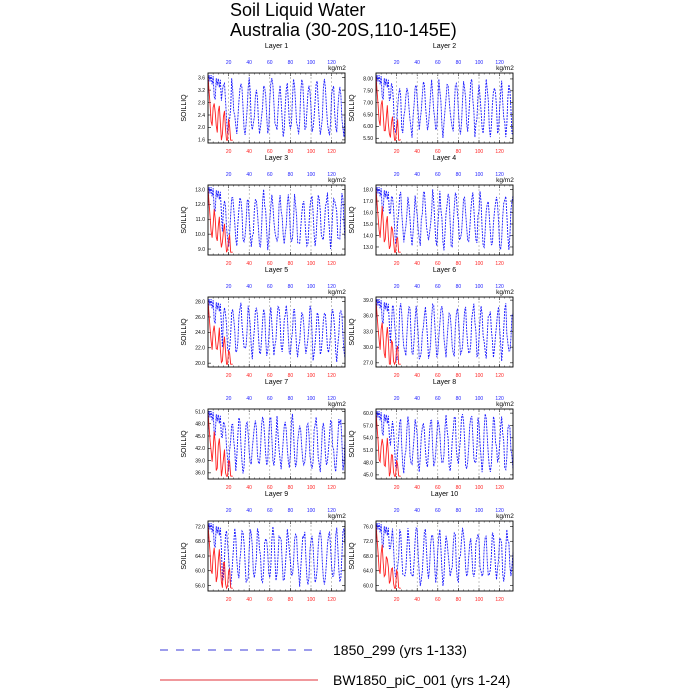 The width and height of the screenshot is (700, 700). Describe the element at coordinates (400, 650) in the screenshot. I see `legend-label-1: 1850_299 (yrs 1-133)` at that location.